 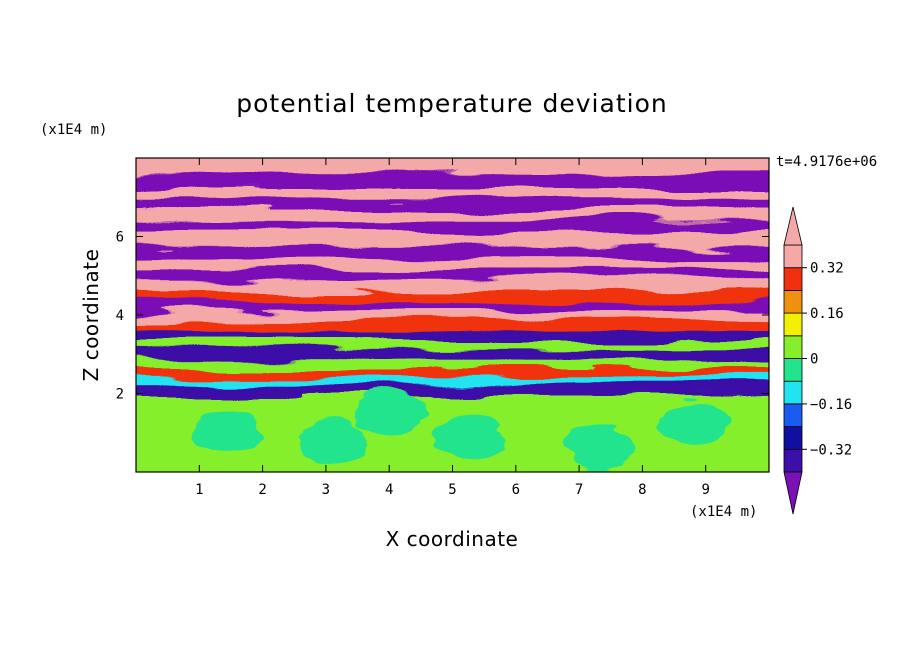 What do you see at coordinates (452, 539) in the screenshot?
I see `x-axis-label: X coordinate` at bounding box center [452, 539].